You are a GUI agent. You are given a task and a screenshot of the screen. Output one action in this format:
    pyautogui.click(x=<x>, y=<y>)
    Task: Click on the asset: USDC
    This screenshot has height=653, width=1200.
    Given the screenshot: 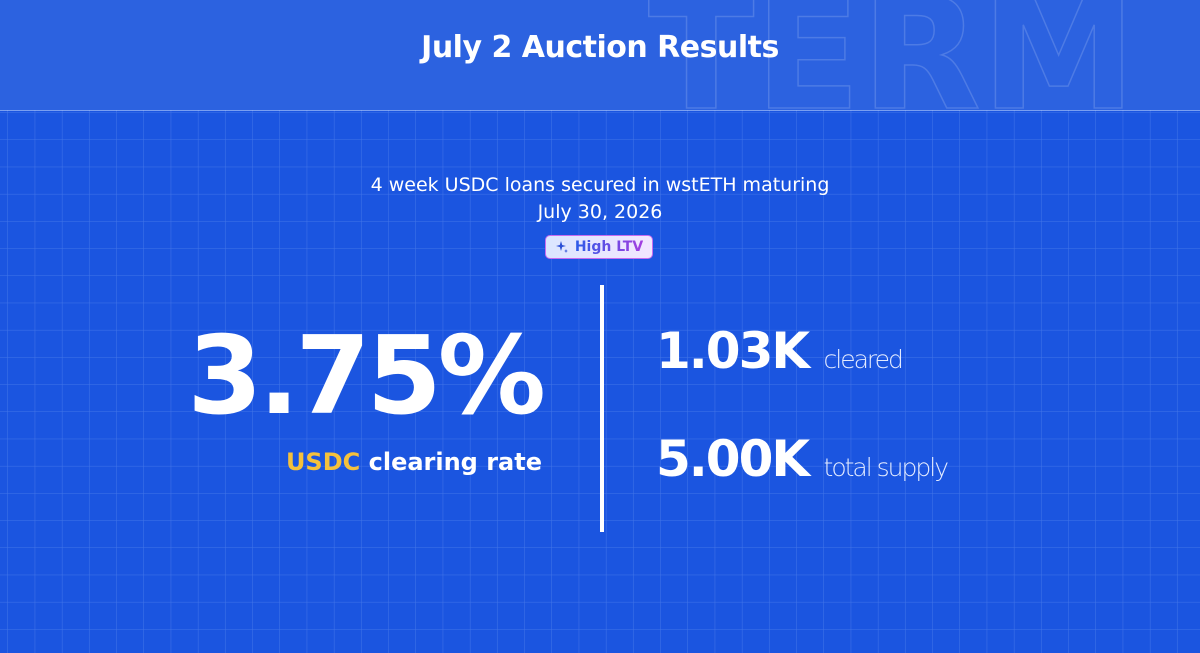 What is the action you would take?
    pyautogui.click(x=323, y=462)
    